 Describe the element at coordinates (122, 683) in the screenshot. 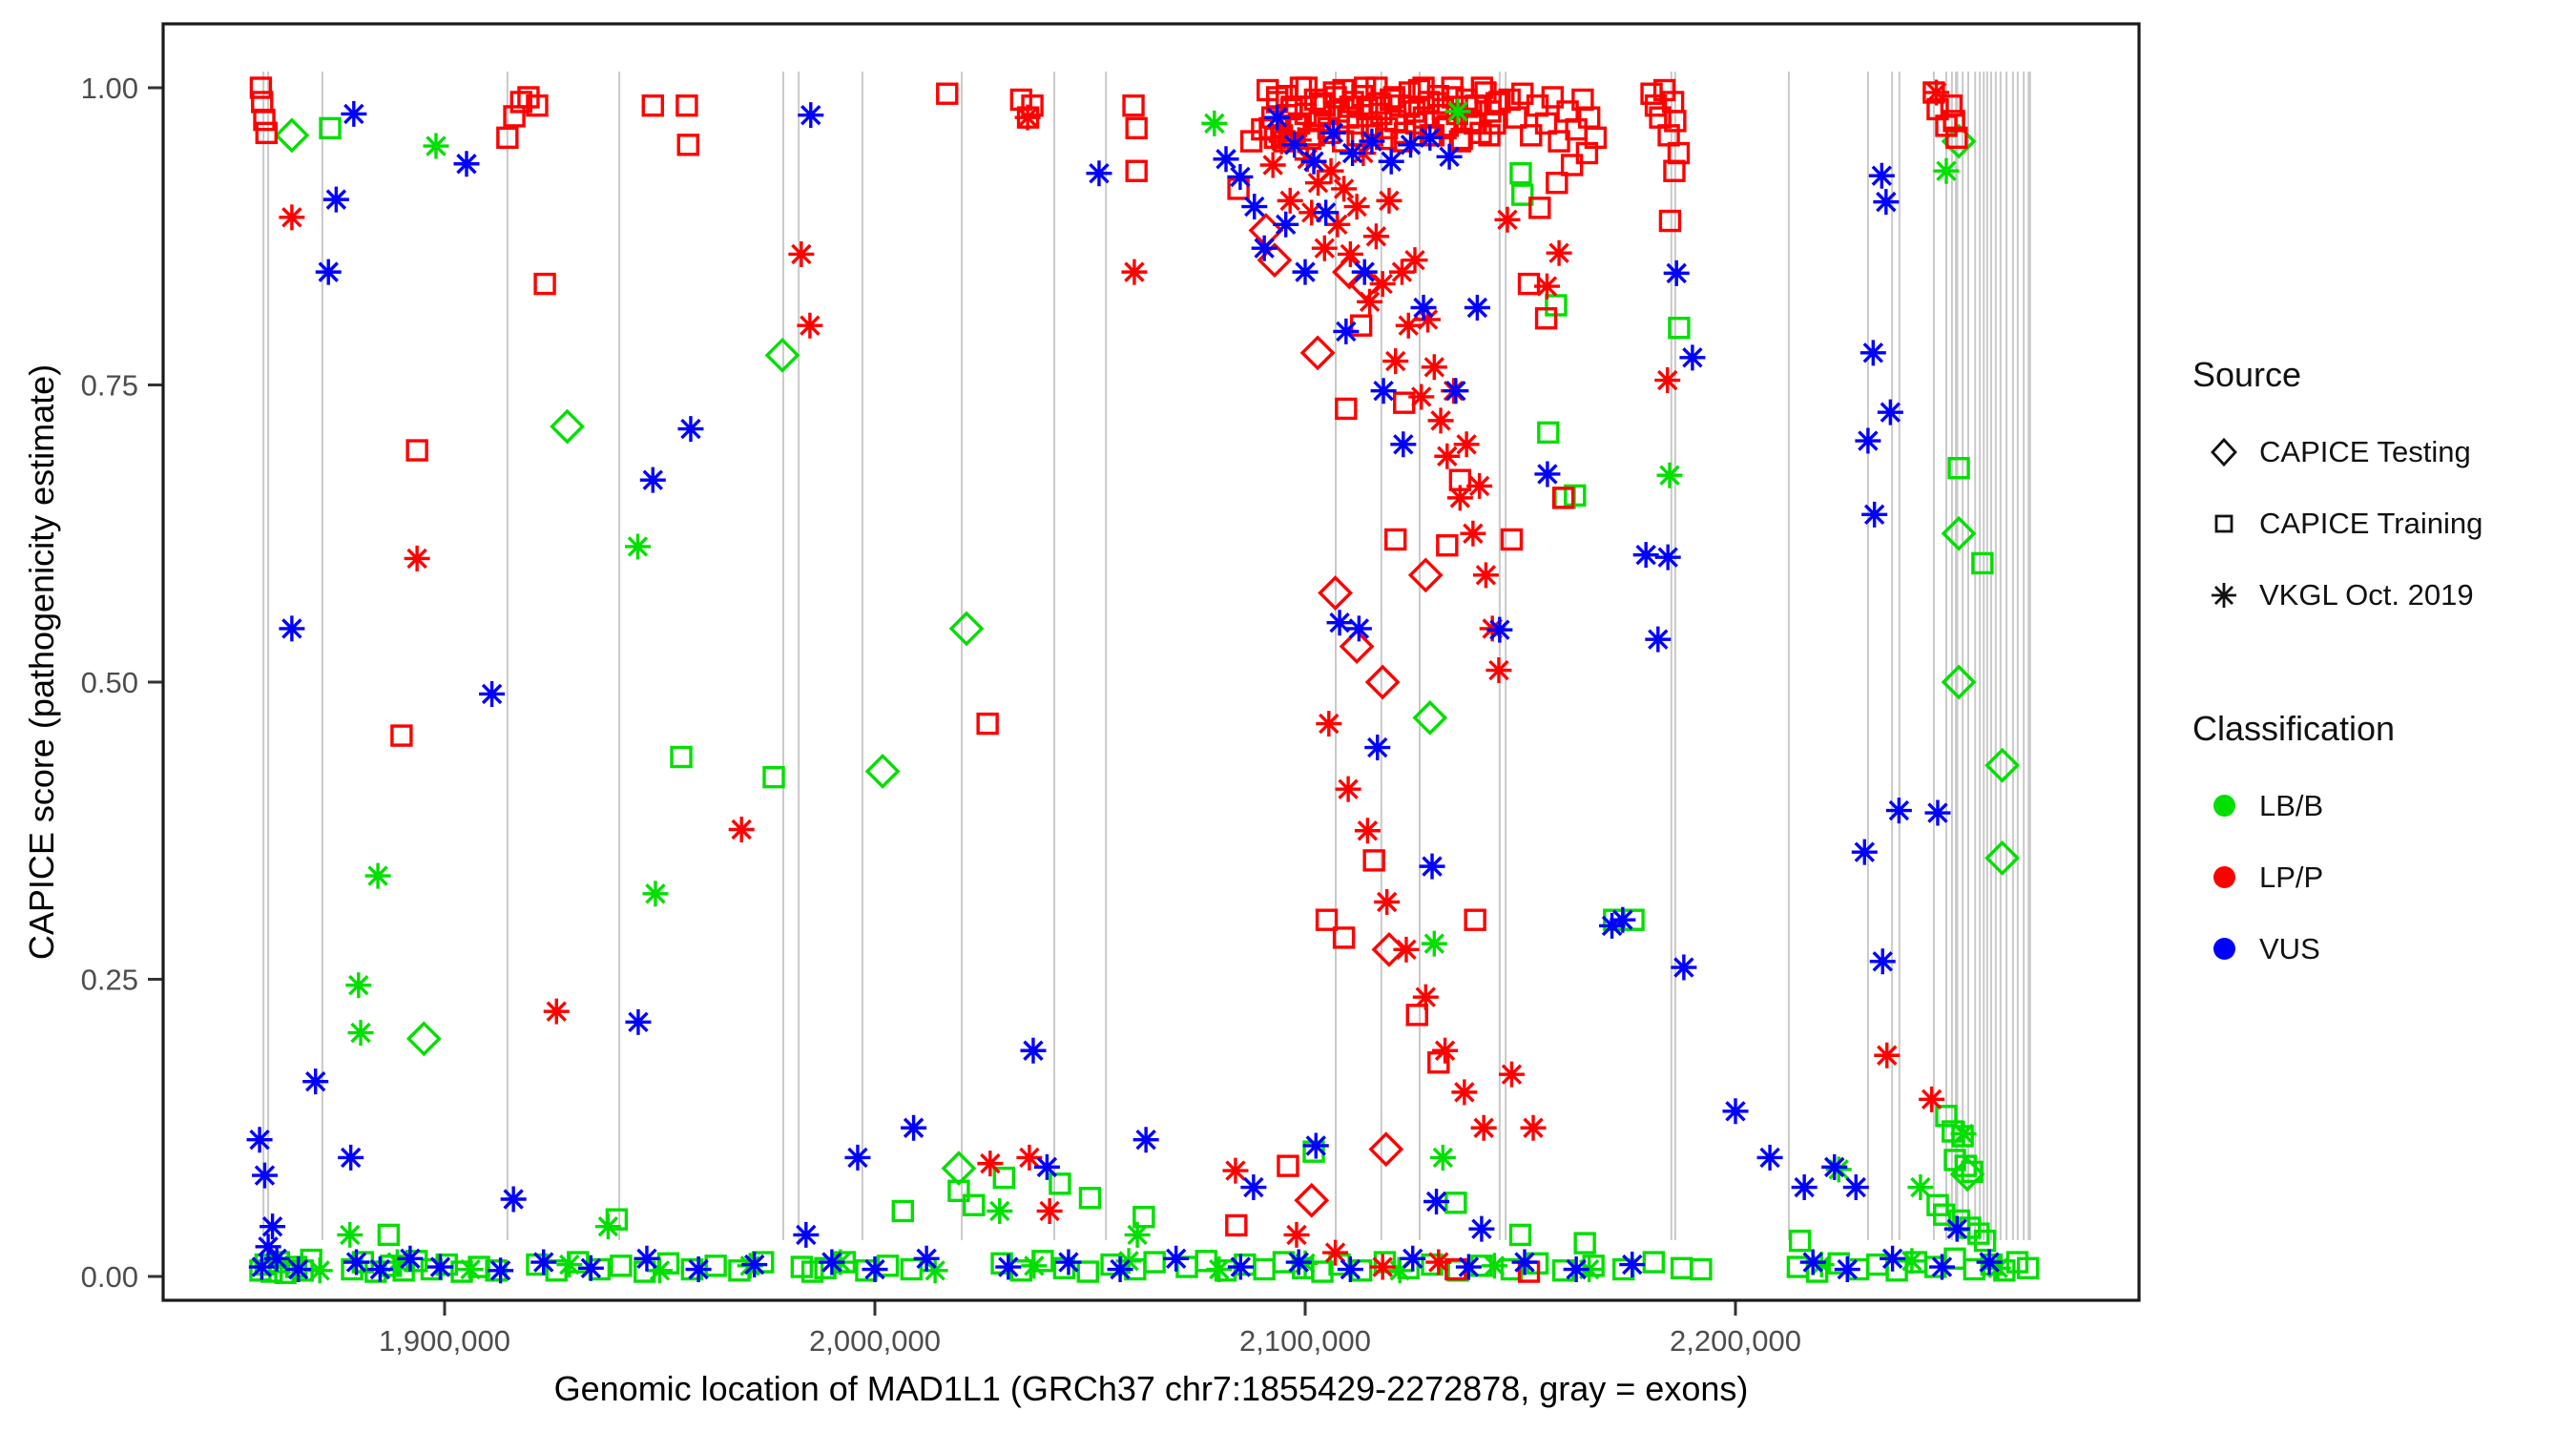

I see `y-axis: 0.00 0.25 0.50 0.75 1.00` at that location.